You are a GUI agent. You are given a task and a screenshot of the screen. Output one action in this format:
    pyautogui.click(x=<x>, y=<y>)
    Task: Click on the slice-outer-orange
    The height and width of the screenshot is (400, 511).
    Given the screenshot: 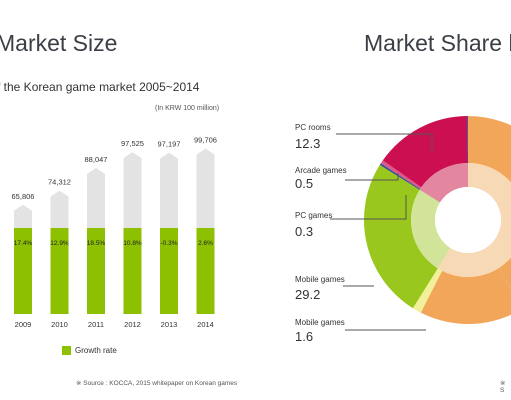 What is the action you would take?
    pyautogui.click(x=489, y=202)
    